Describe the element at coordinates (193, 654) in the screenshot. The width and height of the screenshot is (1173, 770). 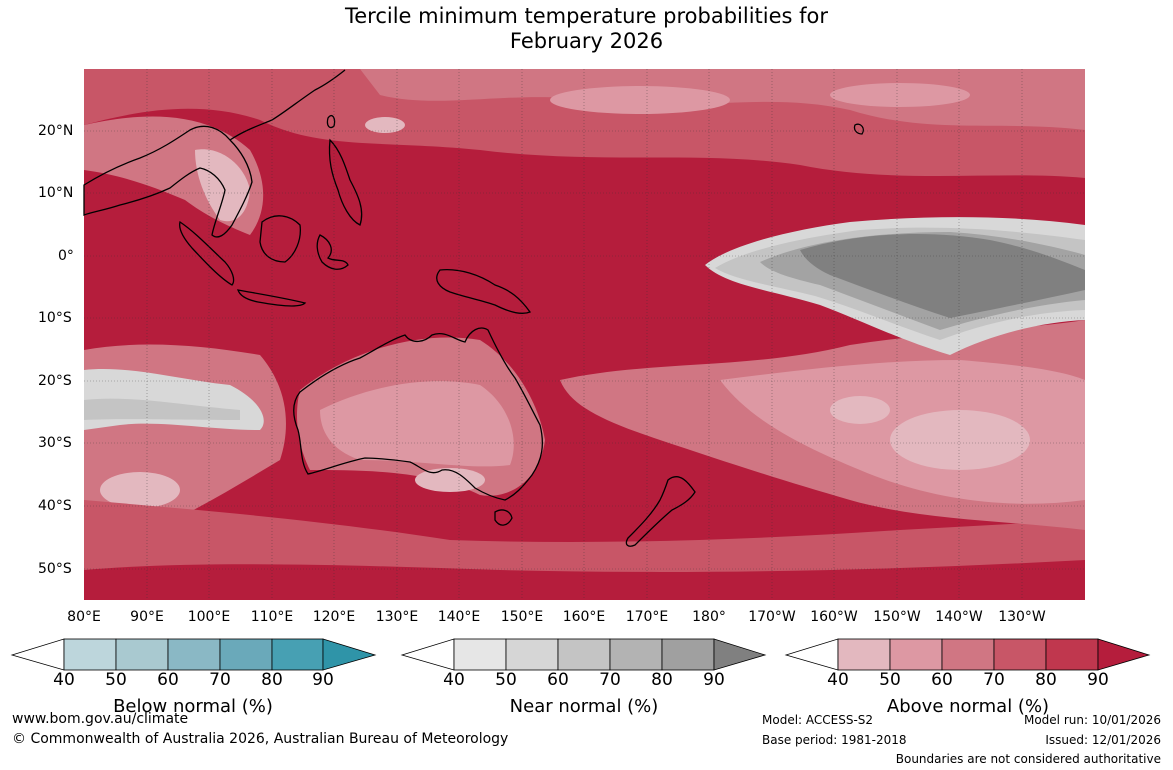
I see `colorbar-below` at that location.